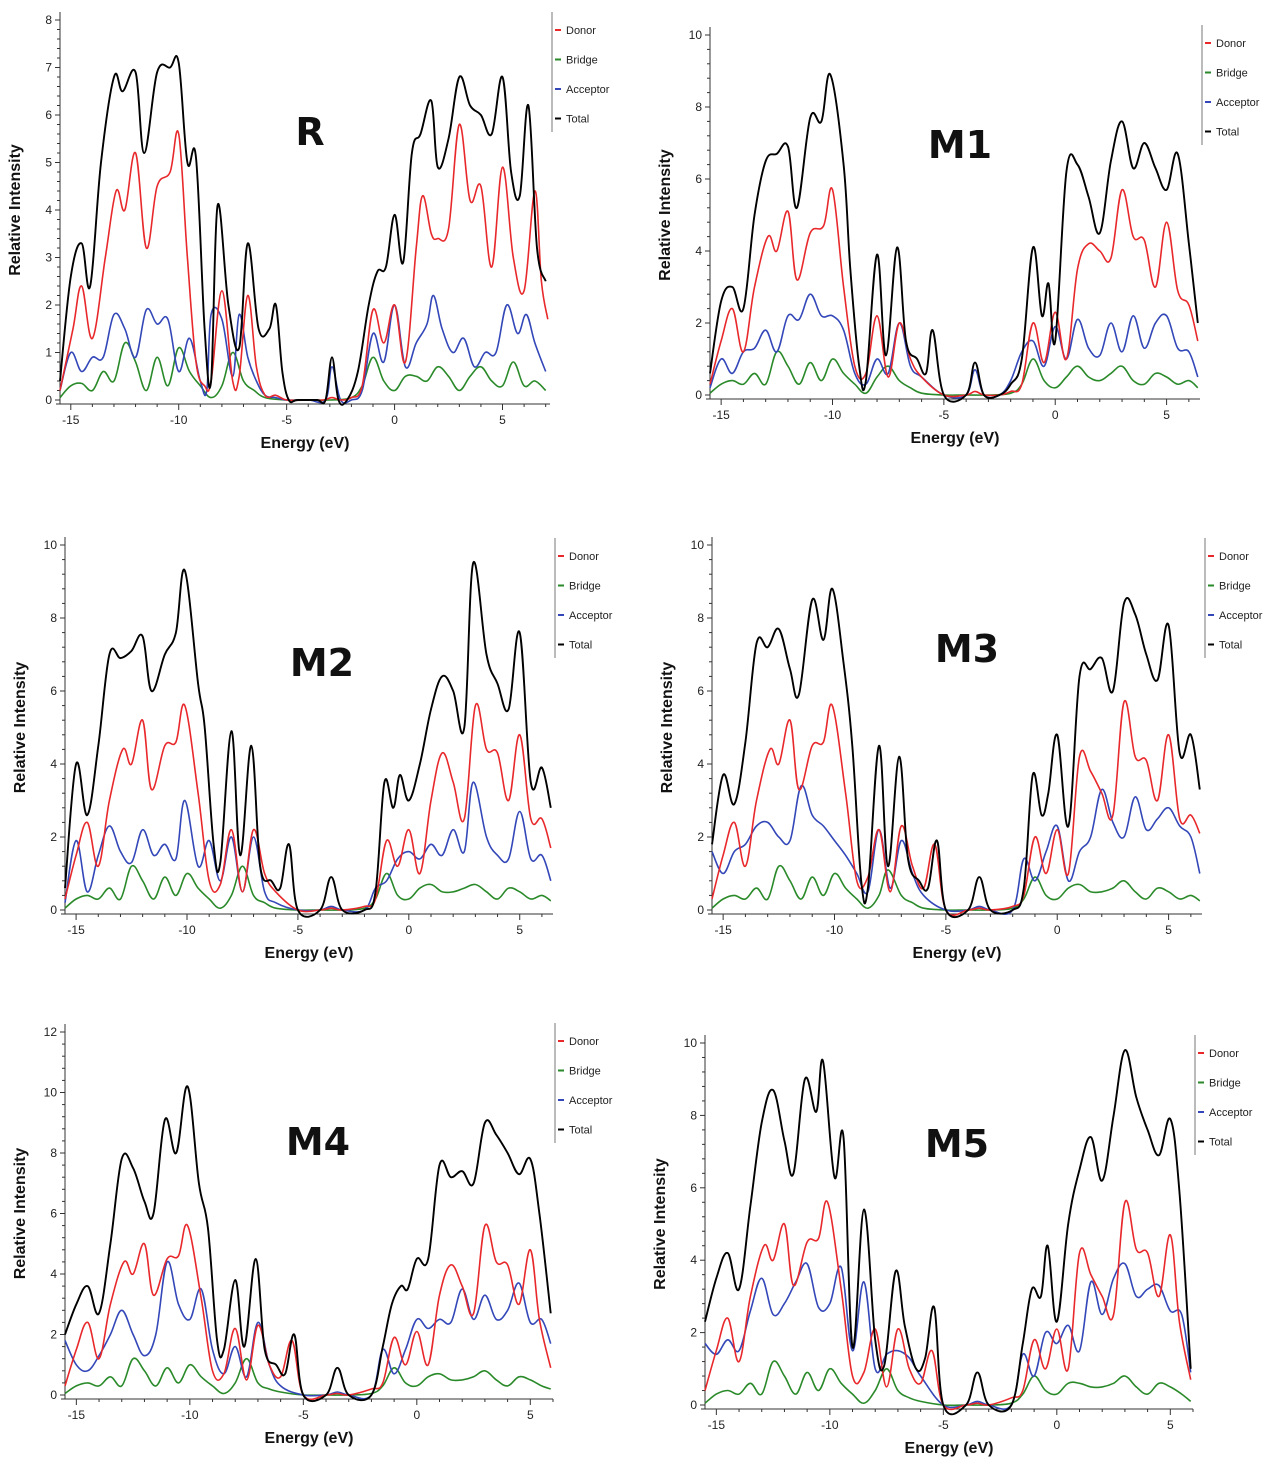  I want to click on panel-title: M2, so click(322, 663).